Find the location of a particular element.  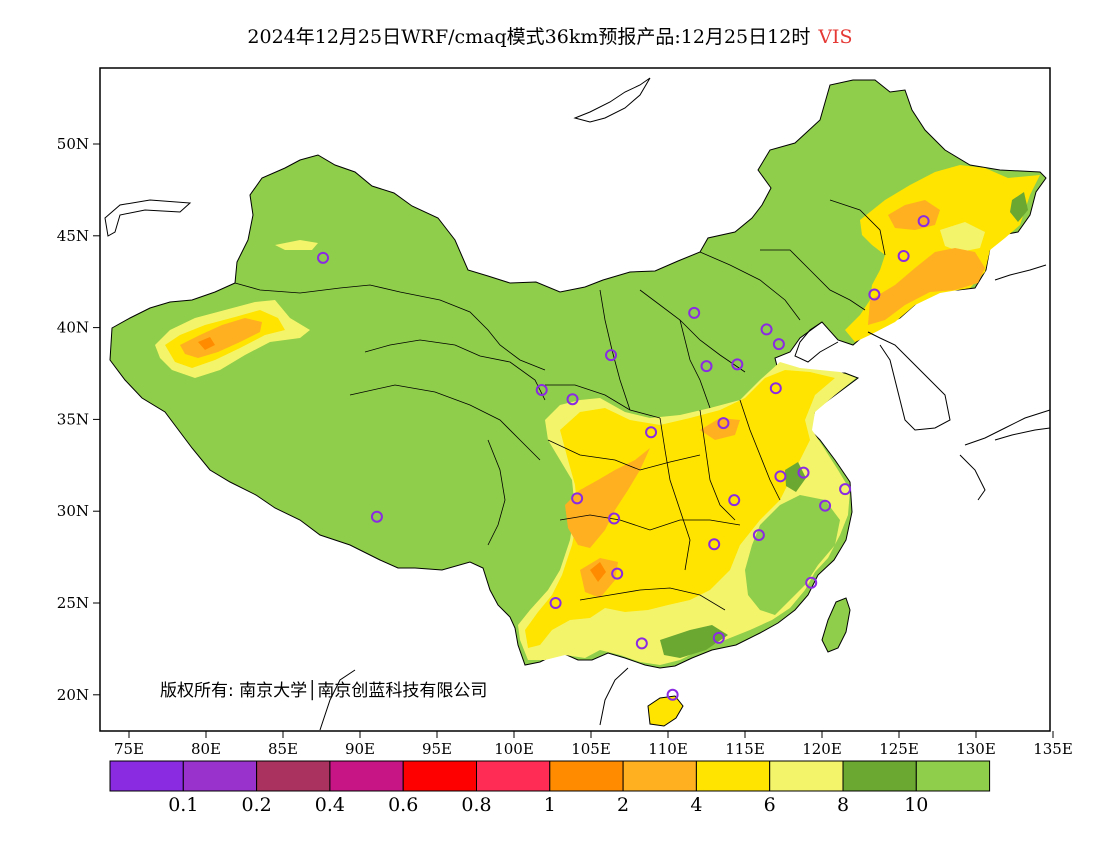

korea-peninsula-outline is located at coordinates (909, 381).